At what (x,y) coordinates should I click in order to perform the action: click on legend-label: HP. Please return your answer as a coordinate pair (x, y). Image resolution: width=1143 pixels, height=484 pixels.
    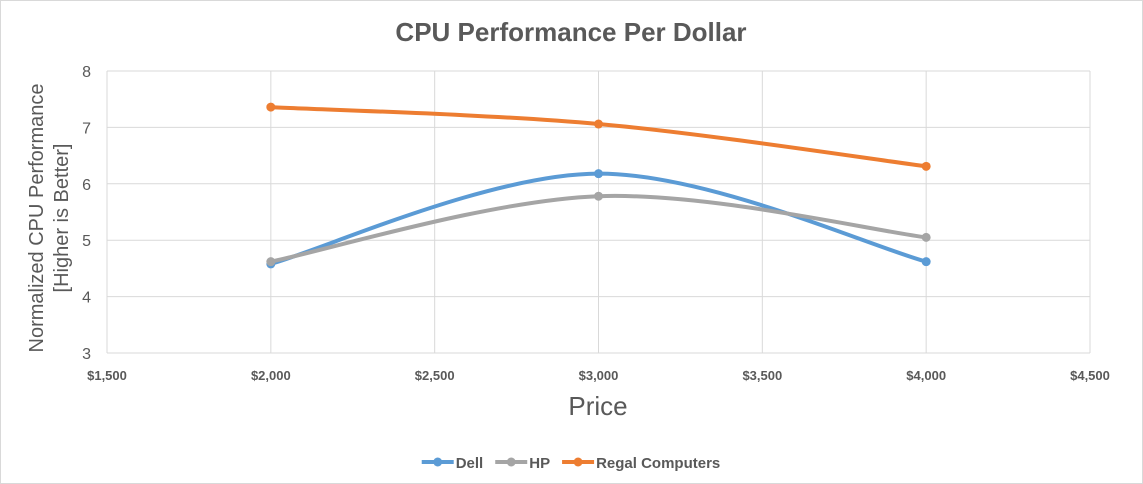
    Looking at the image, I should click on (539, 463).